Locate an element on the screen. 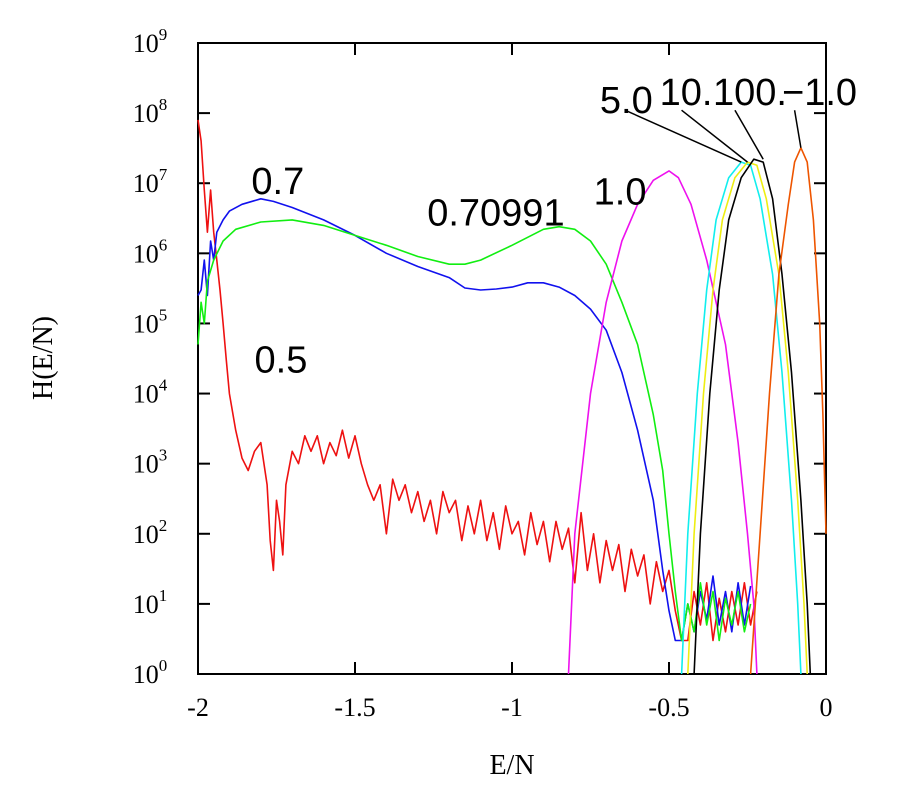 The height and width of the screenshot is (788, 917). y-tick-label: 10⁷ is located at coordinates (150, 181).